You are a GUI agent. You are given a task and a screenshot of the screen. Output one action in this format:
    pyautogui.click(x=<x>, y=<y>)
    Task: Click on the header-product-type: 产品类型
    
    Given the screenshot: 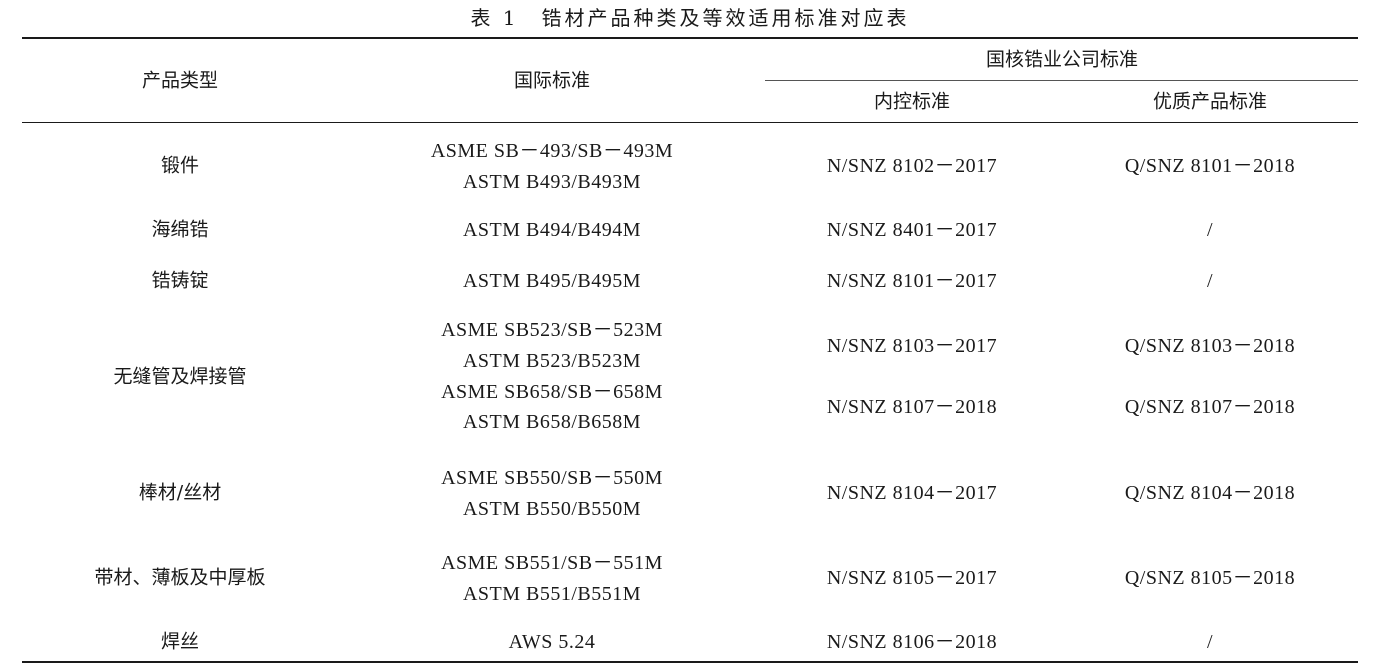 What is the action you would take?
    pyautogui.click(x=180, y=80)
    